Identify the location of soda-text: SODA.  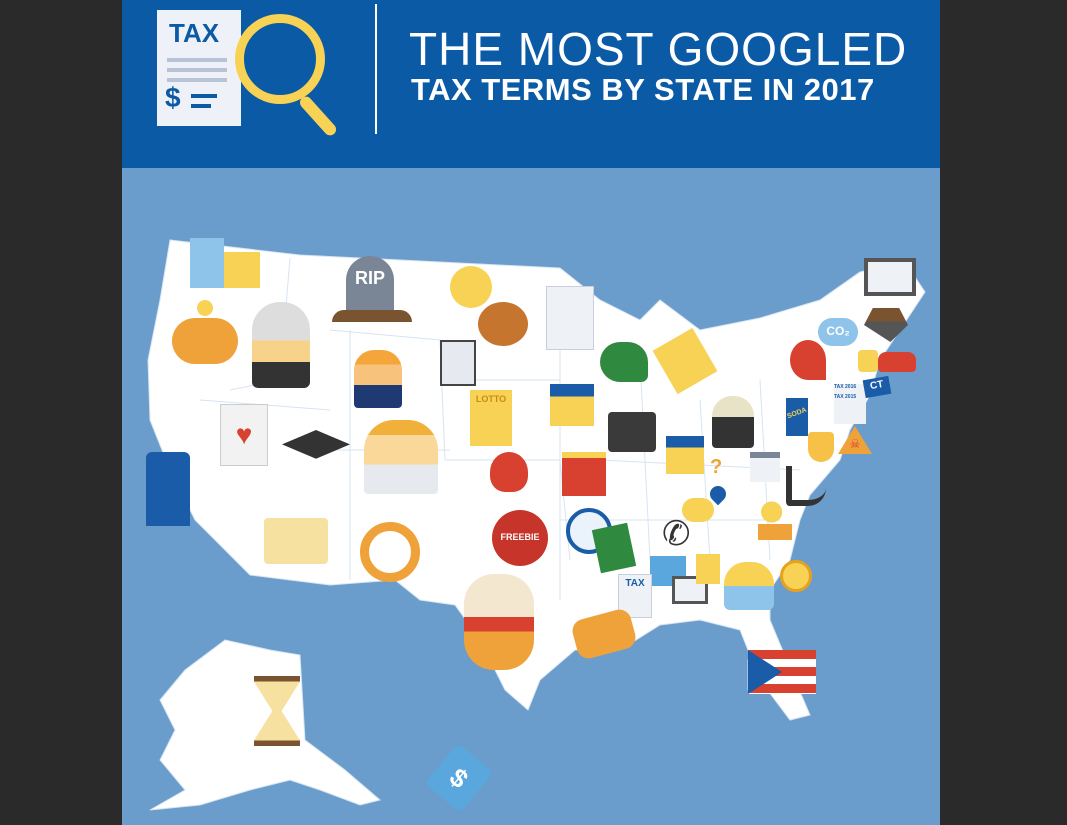
(797, 413).